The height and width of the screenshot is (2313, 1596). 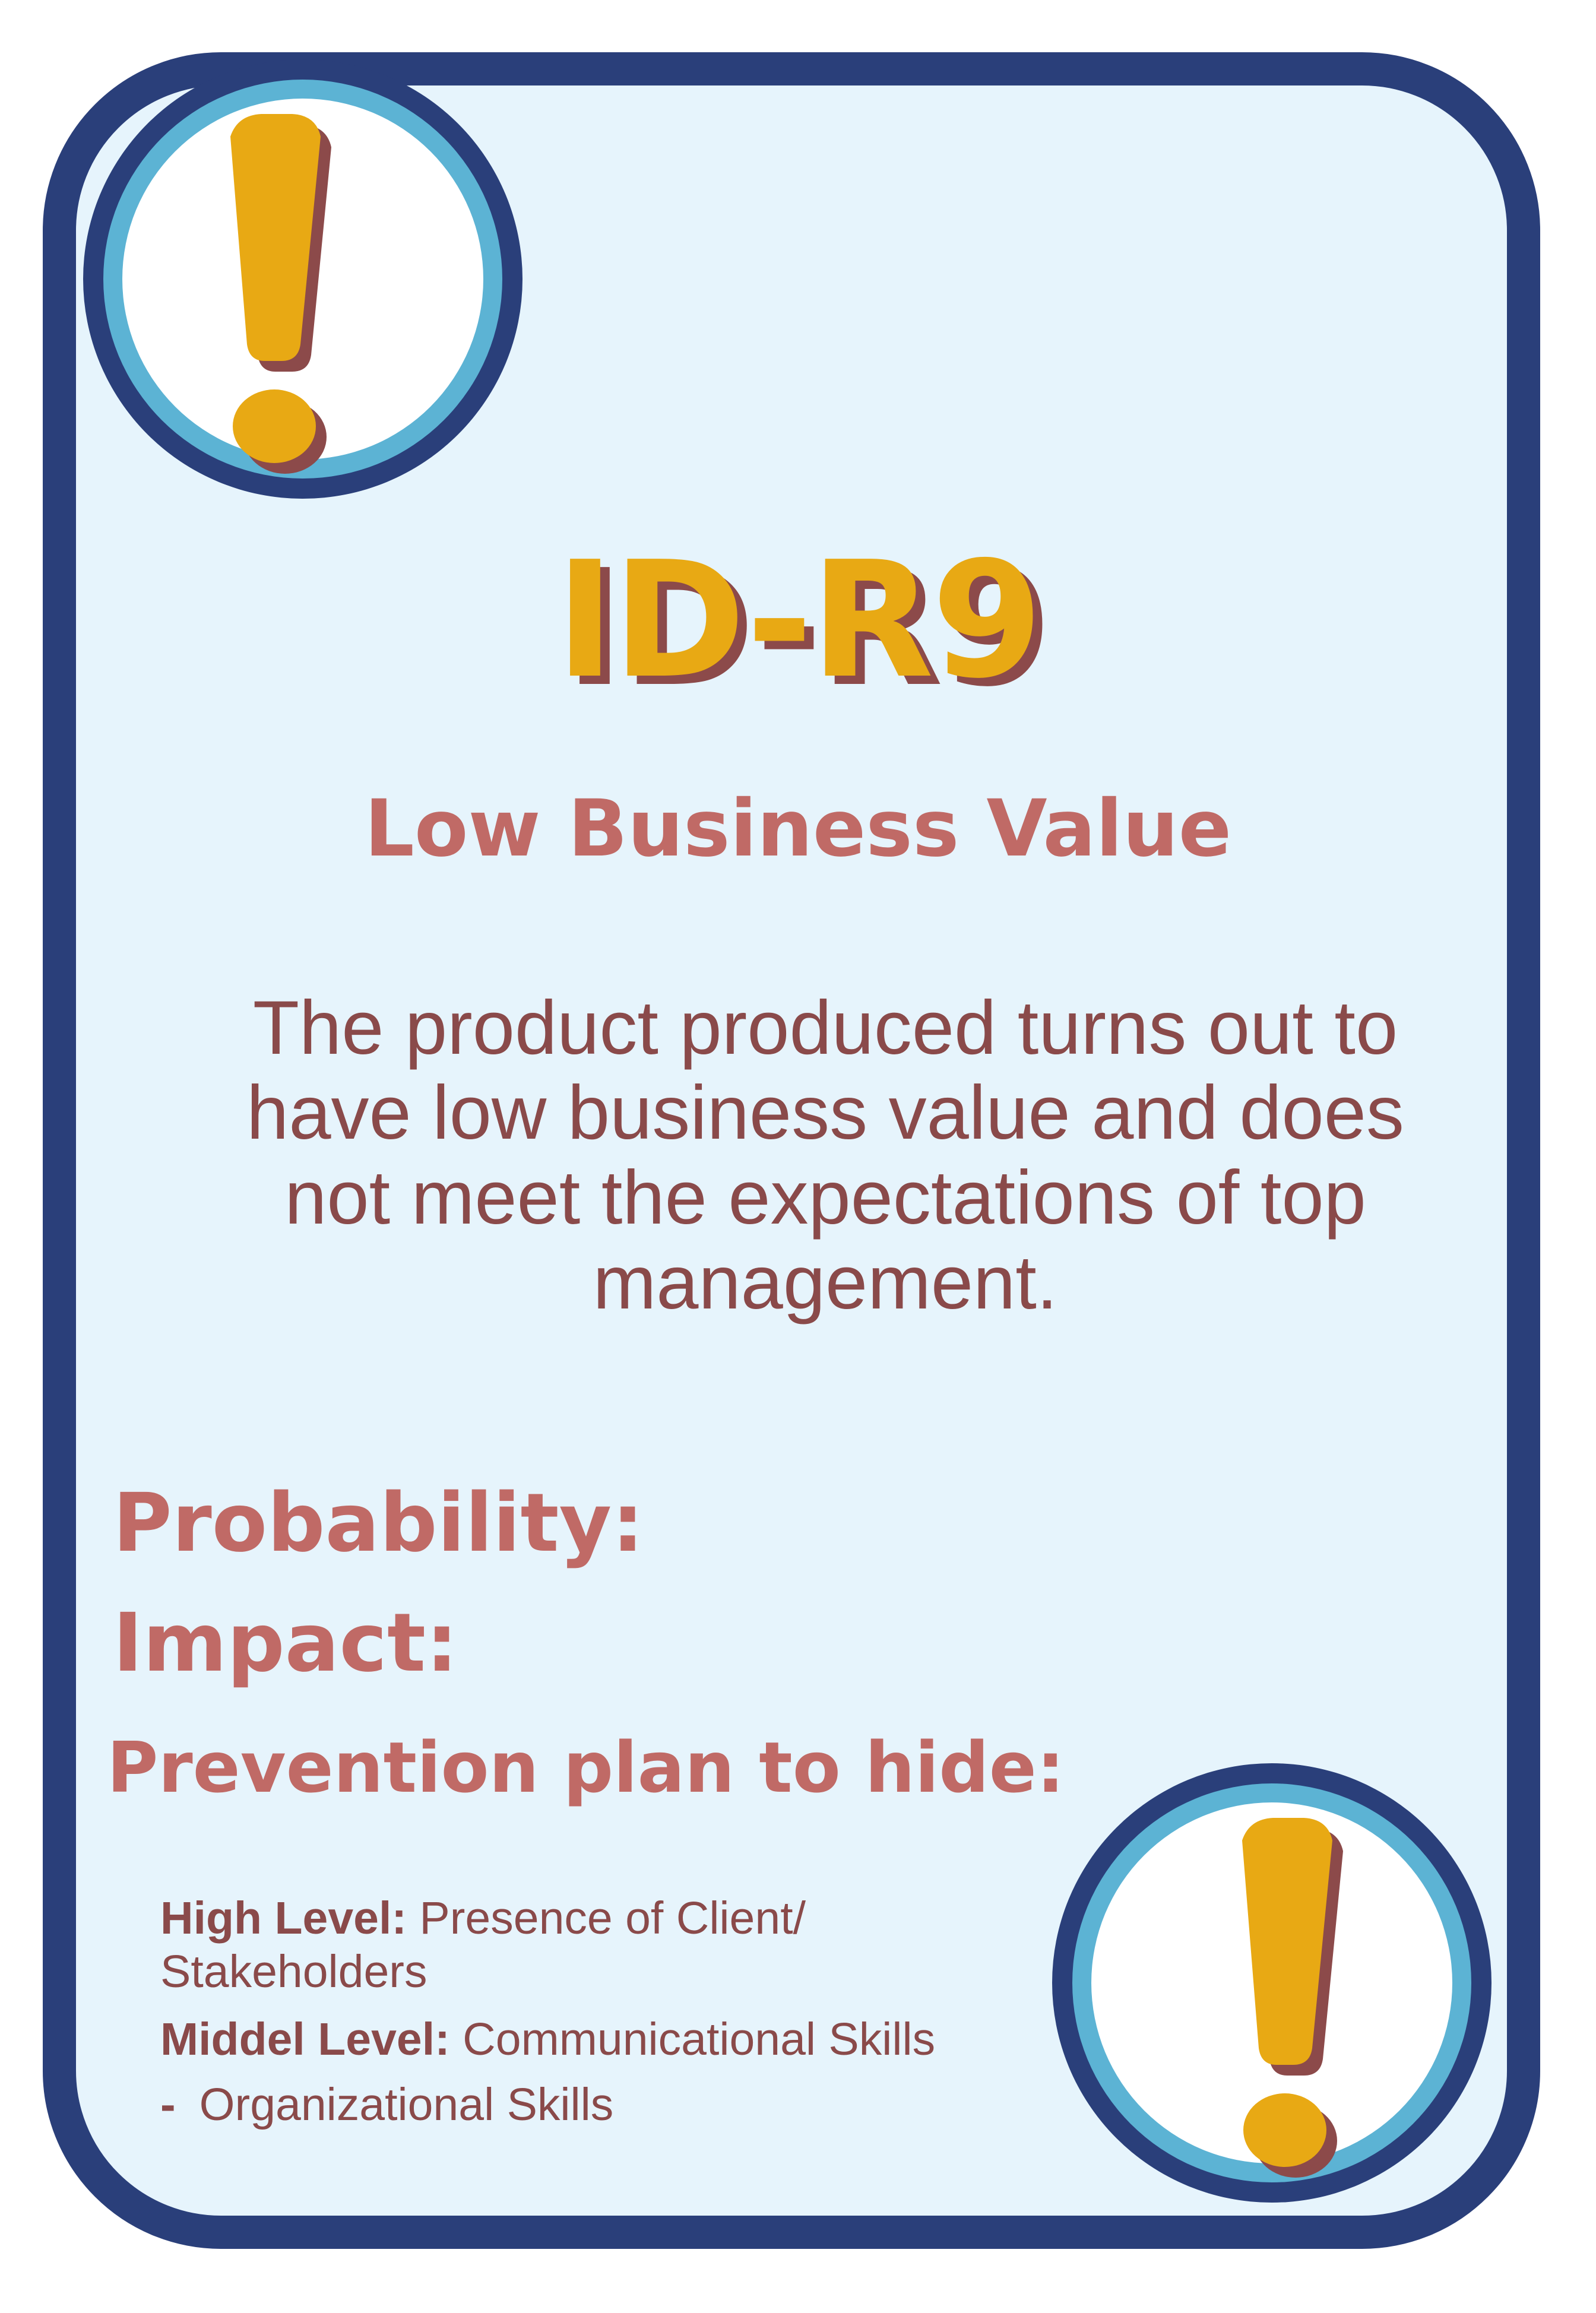 What do you see at coordinates (798, 828) in the screenshot?
I see `card-title: Low Business Value` at bounding box center [798, 828].